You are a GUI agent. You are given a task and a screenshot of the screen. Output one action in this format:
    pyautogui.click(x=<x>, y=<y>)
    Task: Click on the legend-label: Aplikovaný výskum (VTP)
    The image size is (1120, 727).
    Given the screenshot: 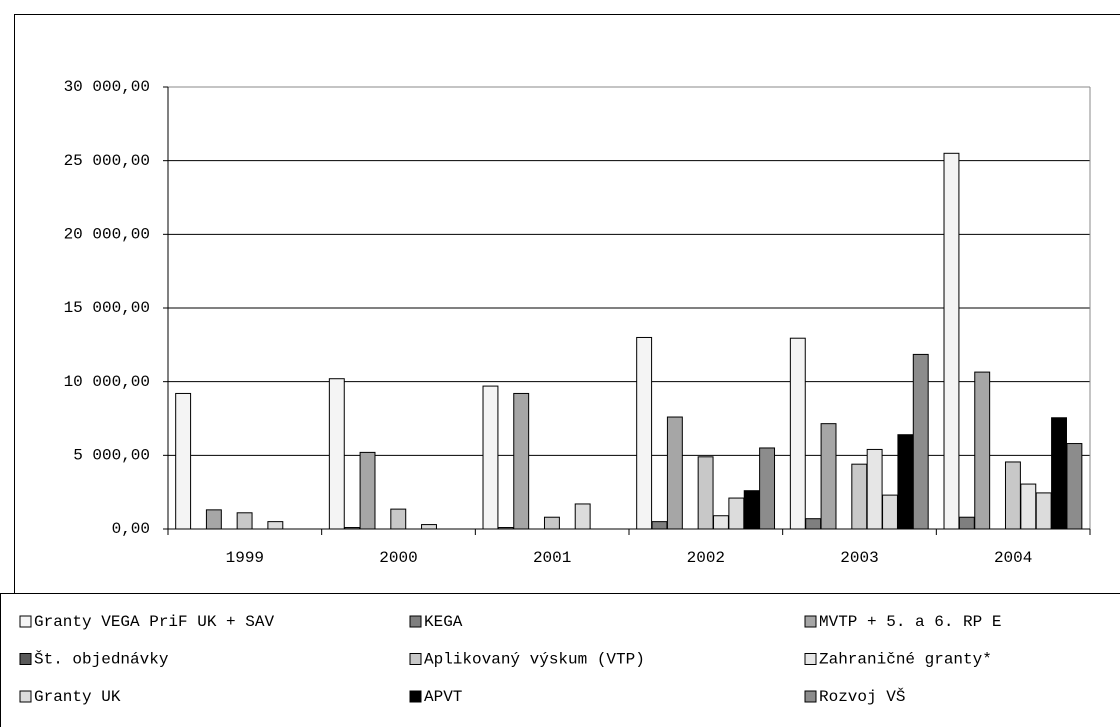 What is the action you would take?
    pyautogui.click(x=534, y=660)
    